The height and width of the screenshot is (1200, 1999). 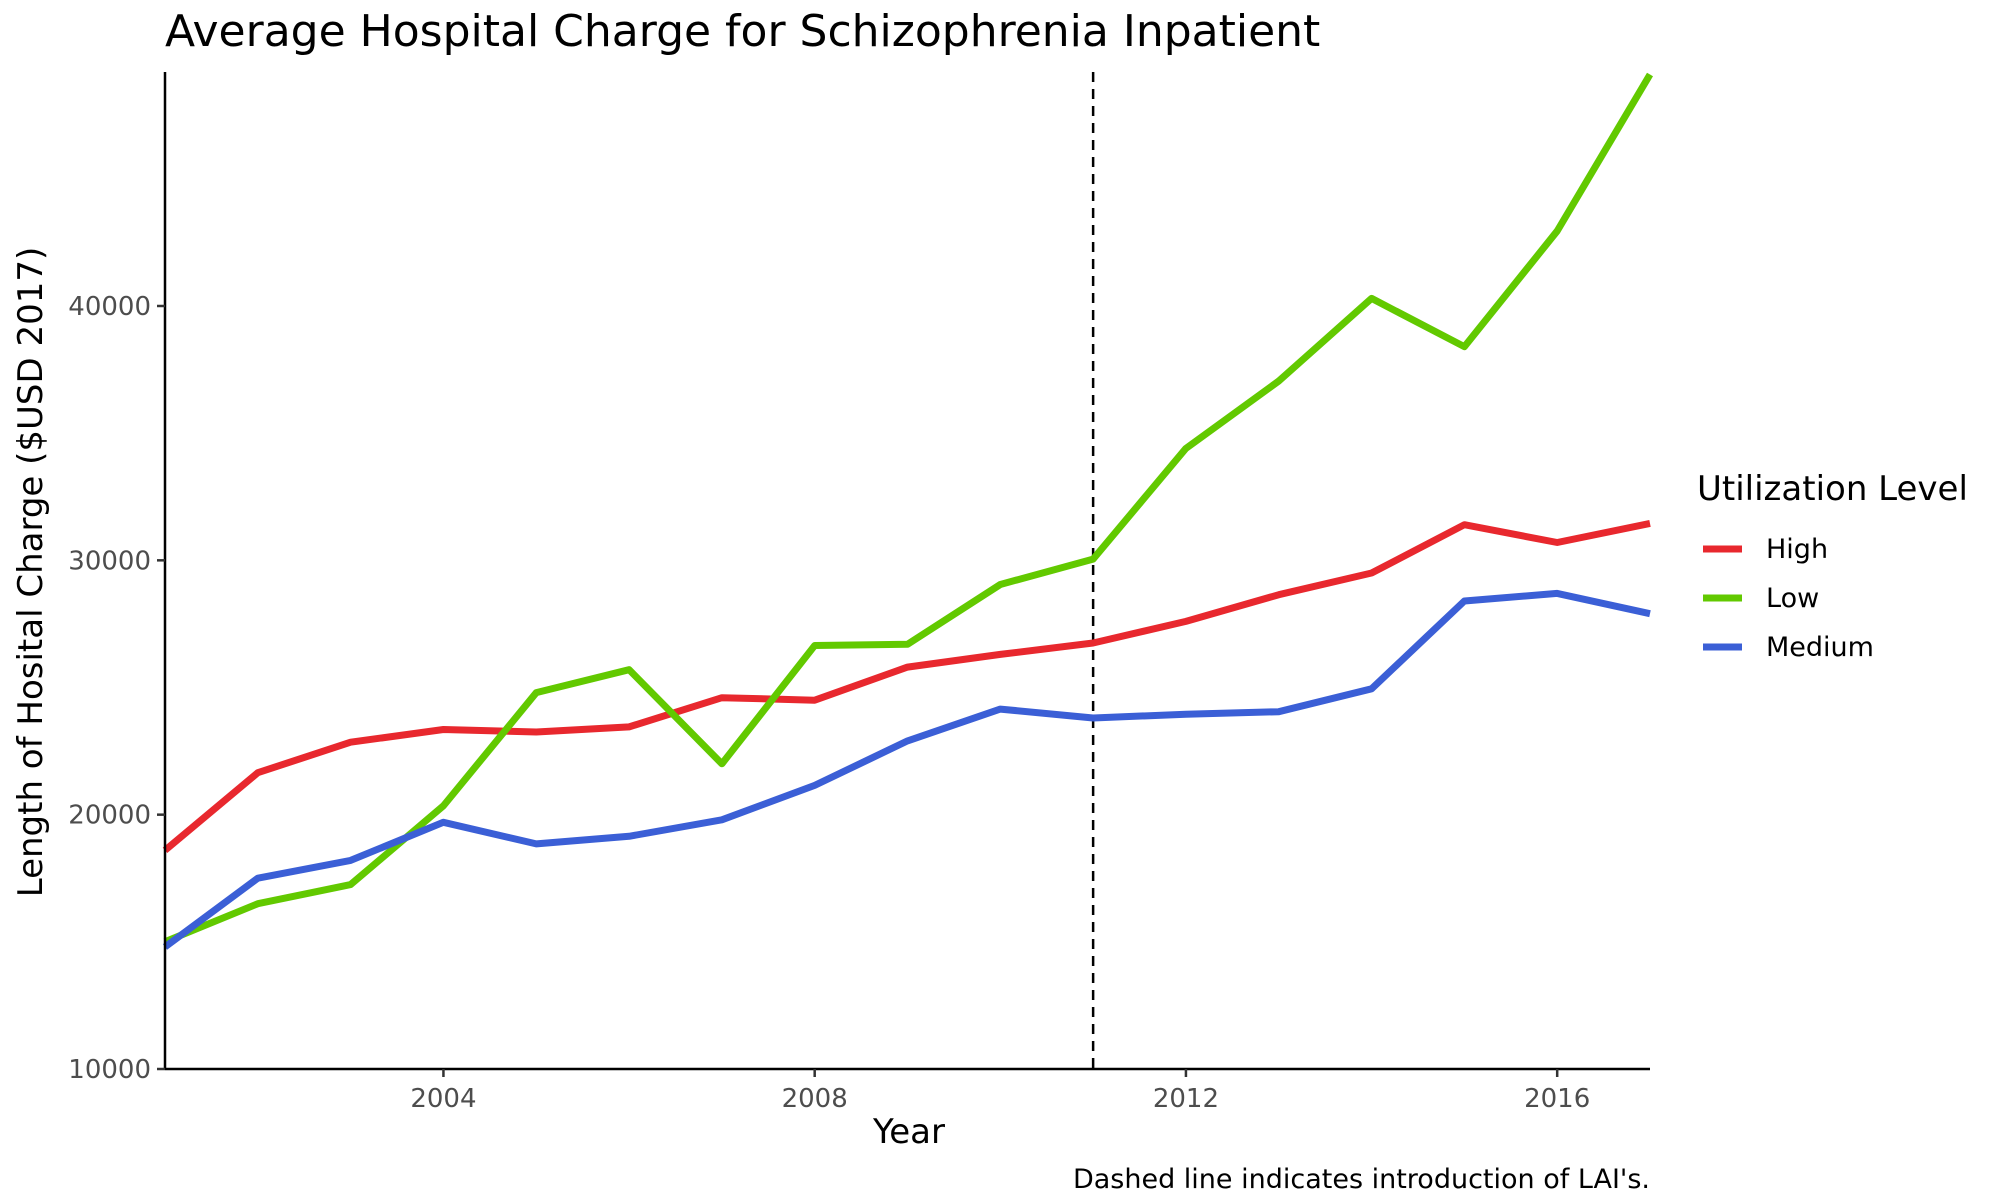 What do you see at coordinates (1820, 647) in the screenshot?
I see `legend-label: Medium` at bounding box center [1820, 647].